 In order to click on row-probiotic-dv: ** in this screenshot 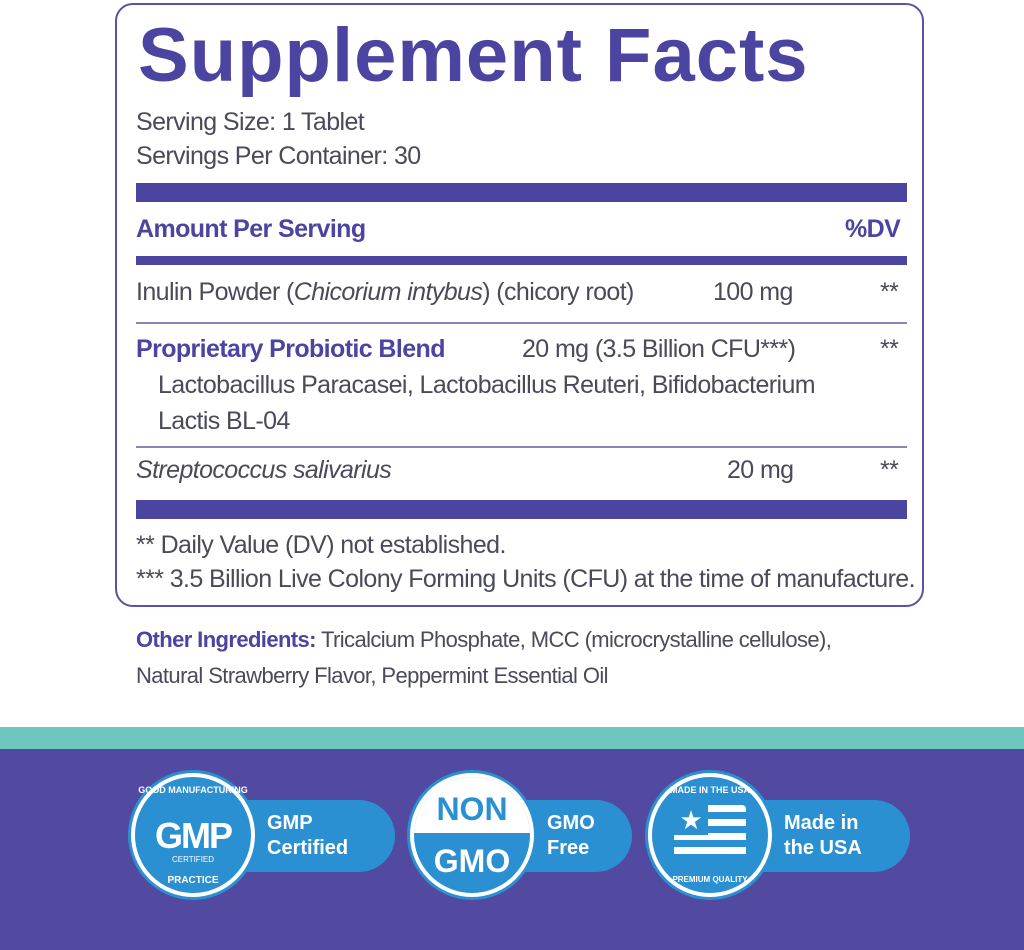, I will do `click(889, 349)`.